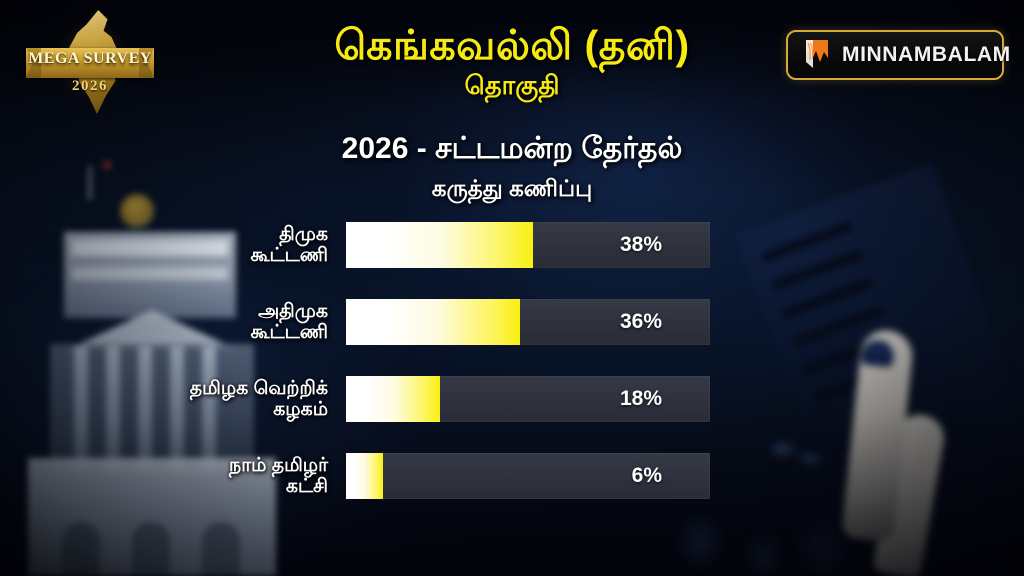 The width and height of the screenshot is (1024, 576). I want to click on chart-row: நாம் தமிழர் கட்சி 6%, so click(512, 476).